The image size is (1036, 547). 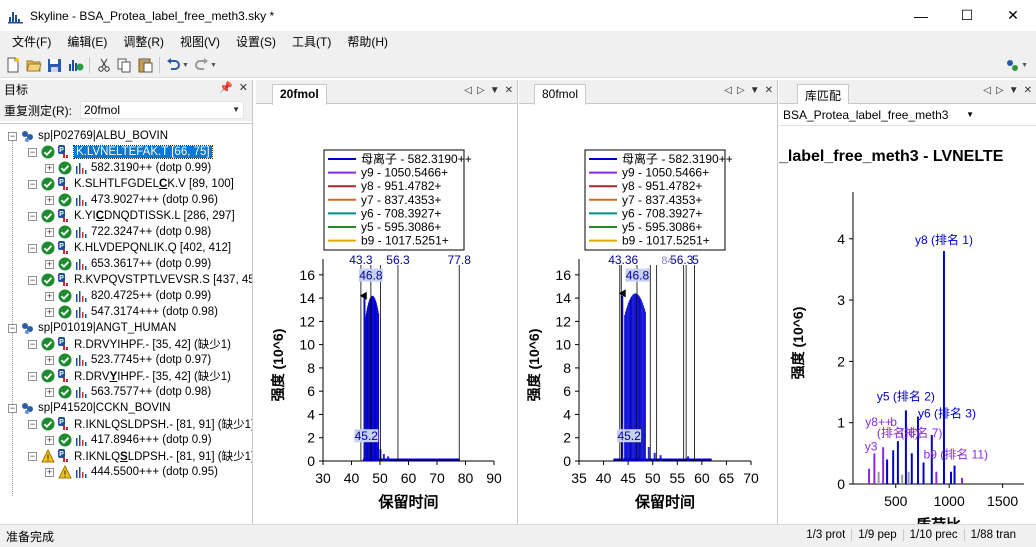 I want to click on copy-icon, so click(x=124, y=65).